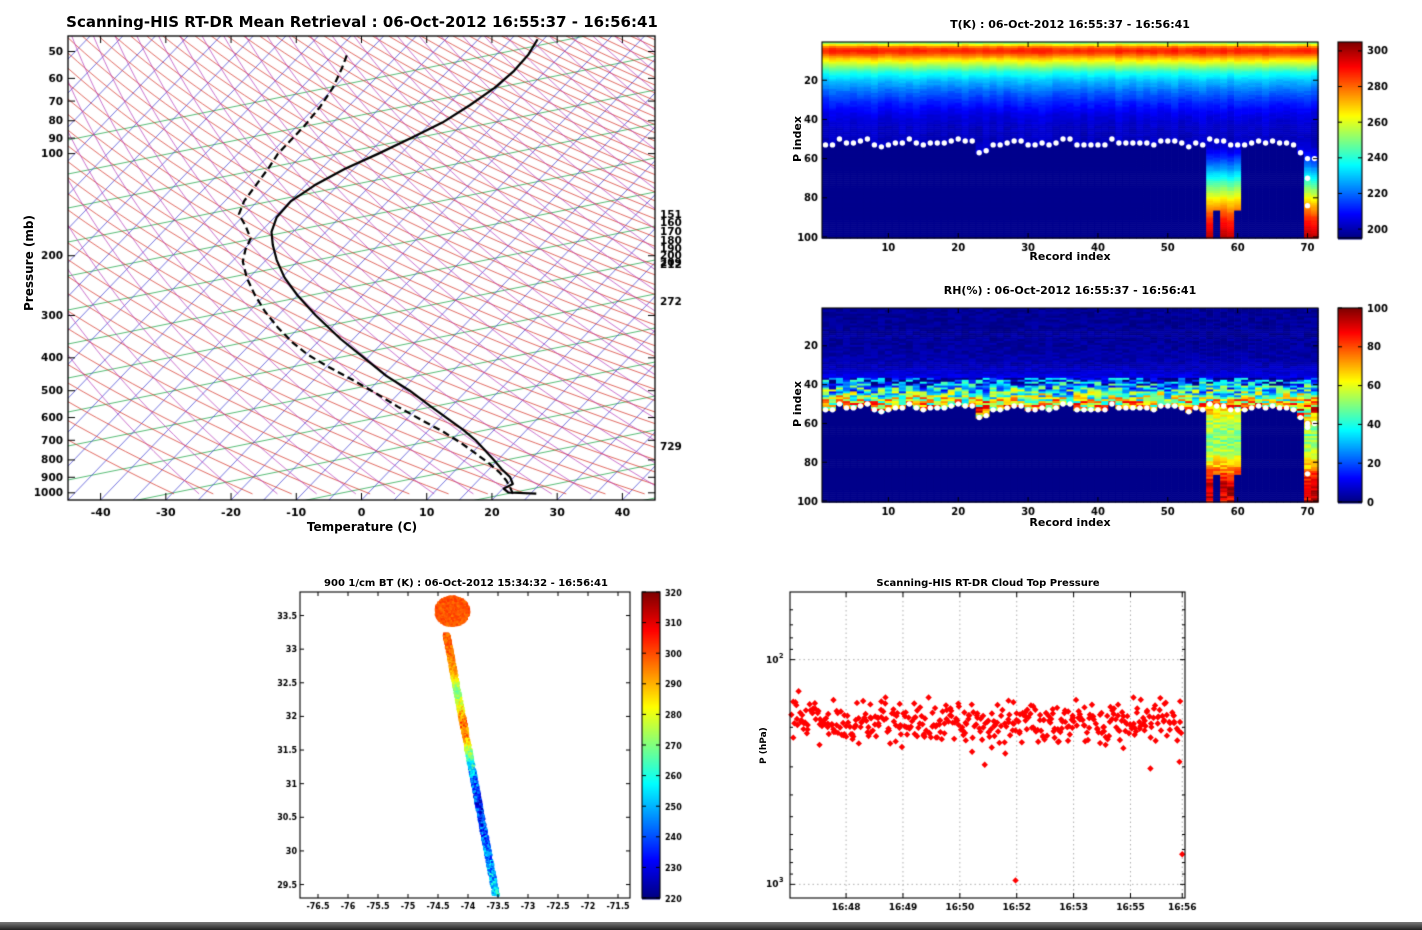  What do you see at coordinates (764, 745) in the screenshot?
I see `ctp-ylabel: P (hPa)` at bounding box center [764, 745].